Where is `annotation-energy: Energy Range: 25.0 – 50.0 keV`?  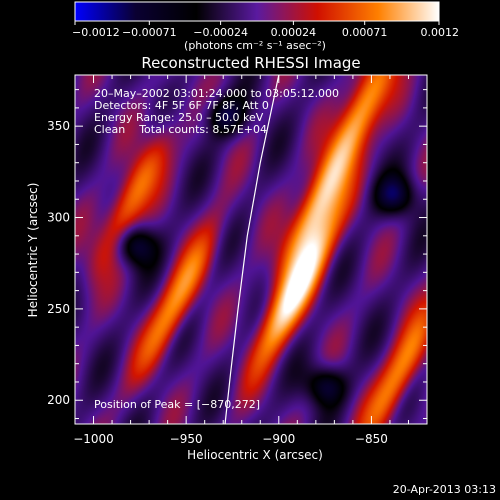
annotation-energy: Energy Range: 25.0 – 50.0 keV is located at coordinates (179, 117).